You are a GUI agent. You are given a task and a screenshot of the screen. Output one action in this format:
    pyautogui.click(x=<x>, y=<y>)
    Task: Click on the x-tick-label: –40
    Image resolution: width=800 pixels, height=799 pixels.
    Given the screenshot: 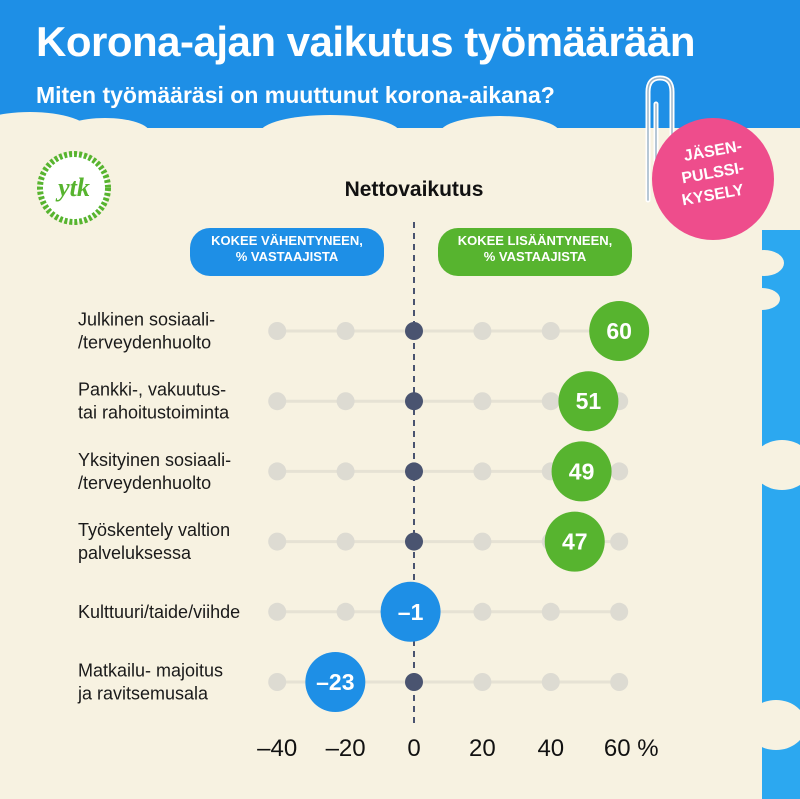 What is the action you would take?
    pyautogui.click(x=277, y=748)
    